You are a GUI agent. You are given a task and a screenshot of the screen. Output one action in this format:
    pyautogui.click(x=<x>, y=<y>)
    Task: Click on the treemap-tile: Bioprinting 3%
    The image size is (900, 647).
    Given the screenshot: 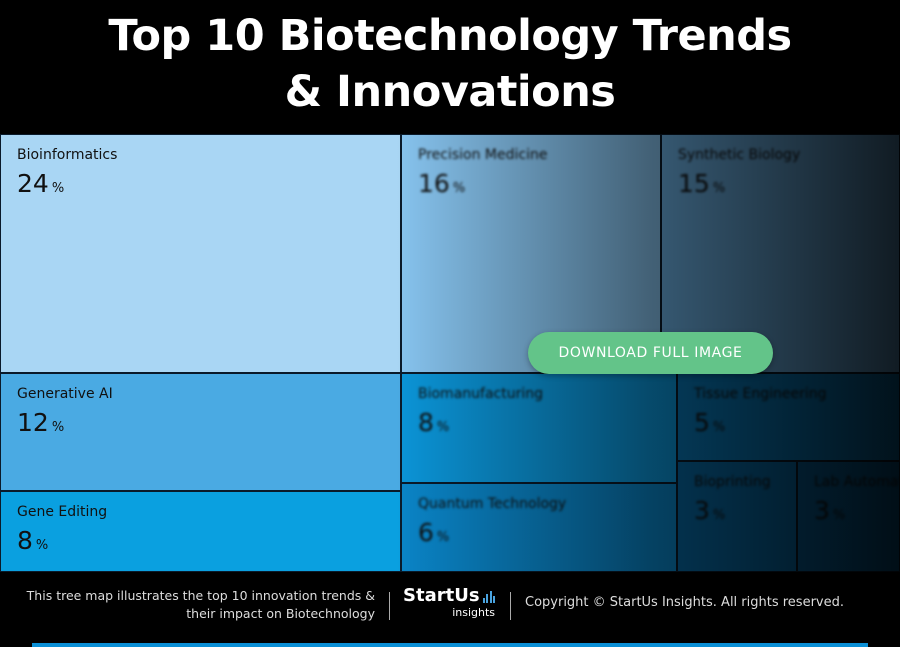 What is the action you would take?
    pyautogui.click(x=737, y=516)
    